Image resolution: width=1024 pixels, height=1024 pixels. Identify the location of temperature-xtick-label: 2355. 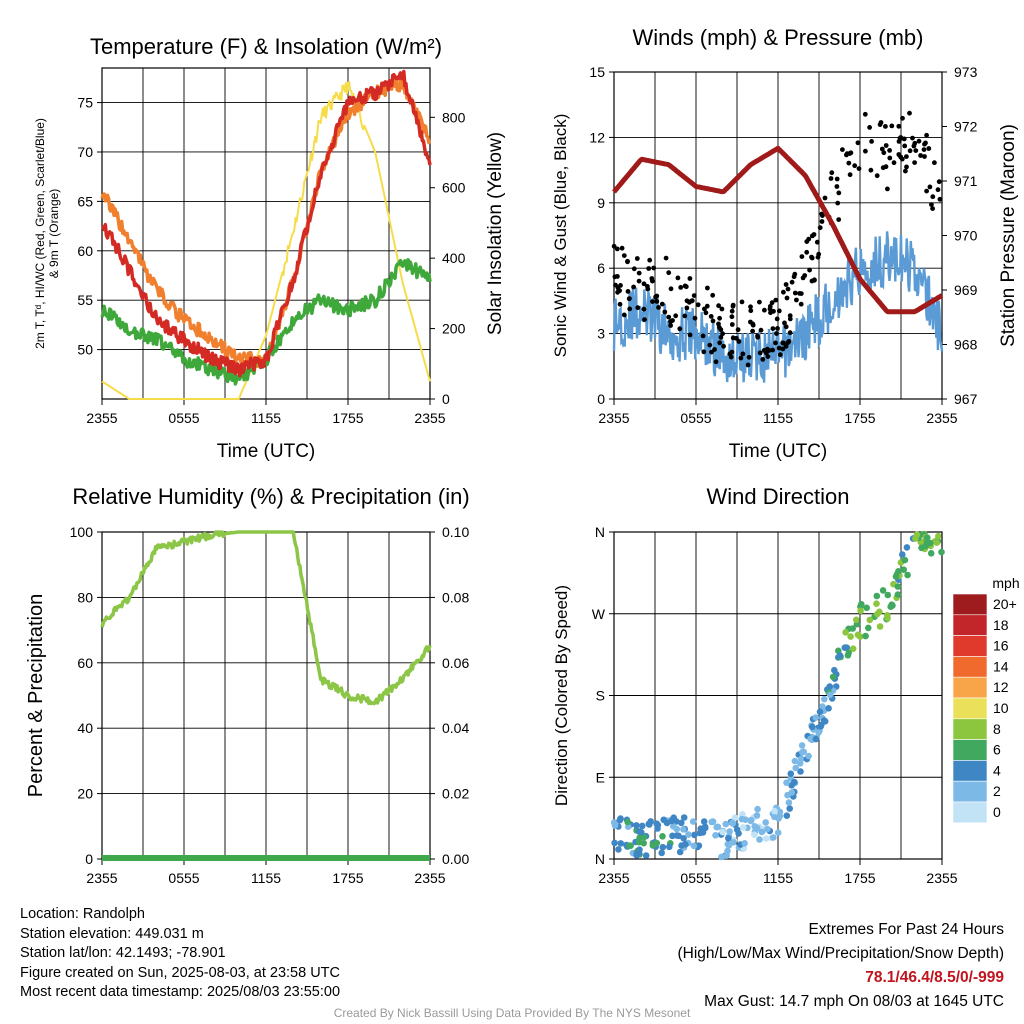
(429, 418).